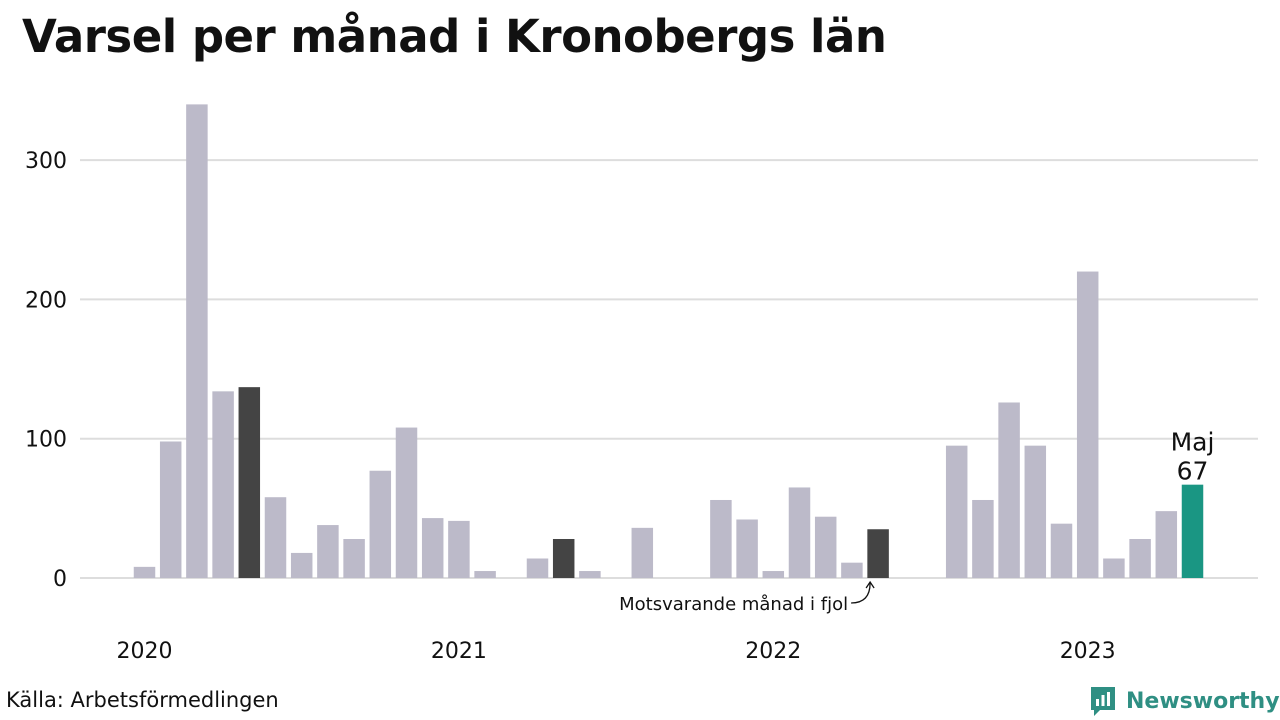  I want to click on x-axis-labels: 2020 2021 2022 2023, so click(616, 651).